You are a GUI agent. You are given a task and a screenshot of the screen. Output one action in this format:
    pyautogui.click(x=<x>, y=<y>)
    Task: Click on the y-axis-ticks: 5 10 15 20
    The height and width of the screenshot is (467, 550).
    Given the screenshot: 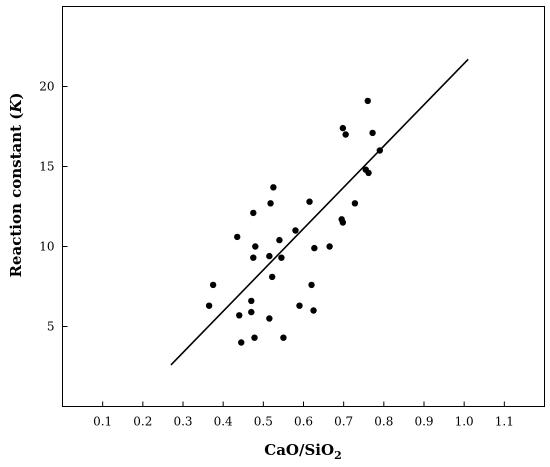 What is the action you would take?
    pyautogui.click(x=53, y=207)
    